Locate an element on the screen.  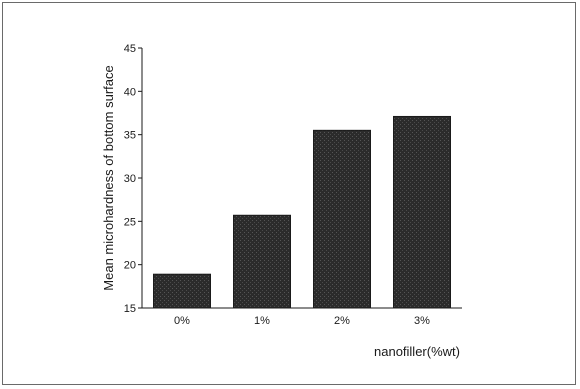
x-tick-label: 3% is located at coordinates (422, 321).